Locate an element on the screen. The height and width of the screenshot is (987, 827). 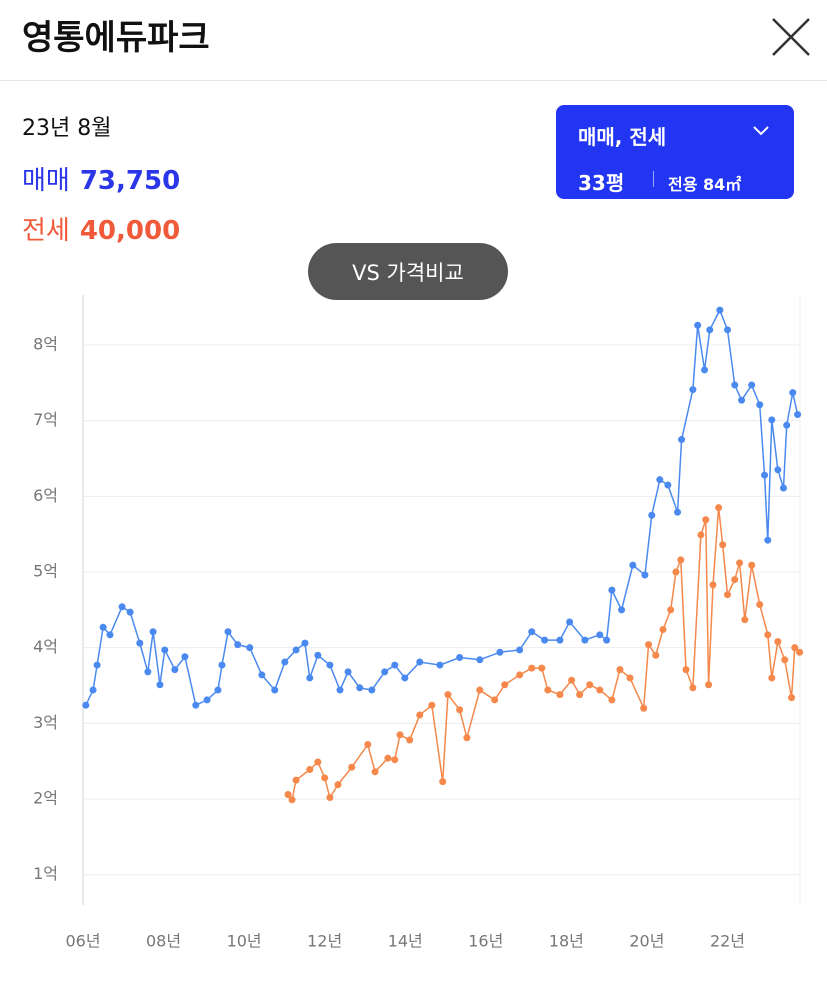
jeonse-label: 전세 is located at coordinates (46, 231).